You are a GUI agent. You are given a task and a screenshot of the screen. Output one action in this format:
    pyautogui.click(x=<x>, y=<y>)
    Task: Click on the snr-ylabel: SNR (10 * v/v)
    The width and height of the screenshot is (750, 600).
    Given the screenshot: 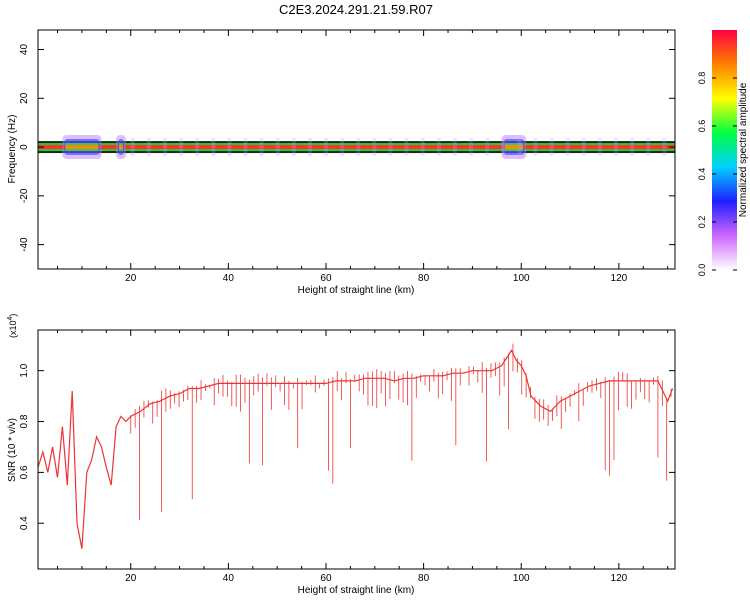 What is the action you would take?
    pyautogui.click(x=12, y=450)
    